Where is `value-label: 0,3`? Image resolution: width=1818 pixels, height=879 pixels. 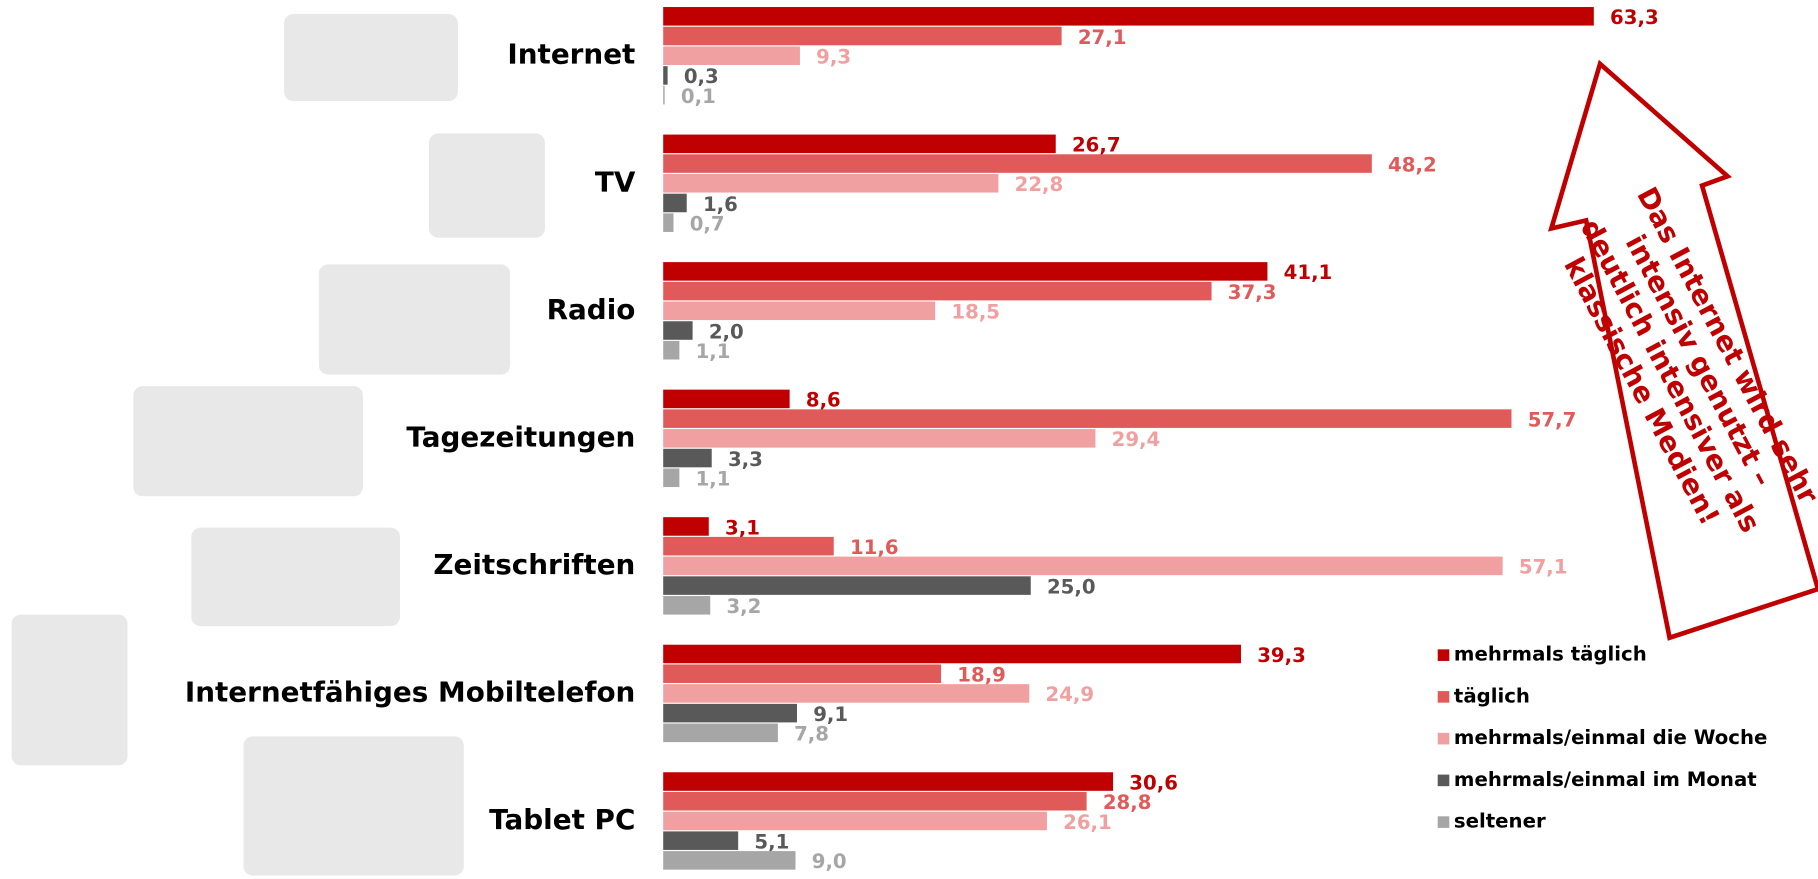
value-label: 0,3 is located at coordinates (701, 76).